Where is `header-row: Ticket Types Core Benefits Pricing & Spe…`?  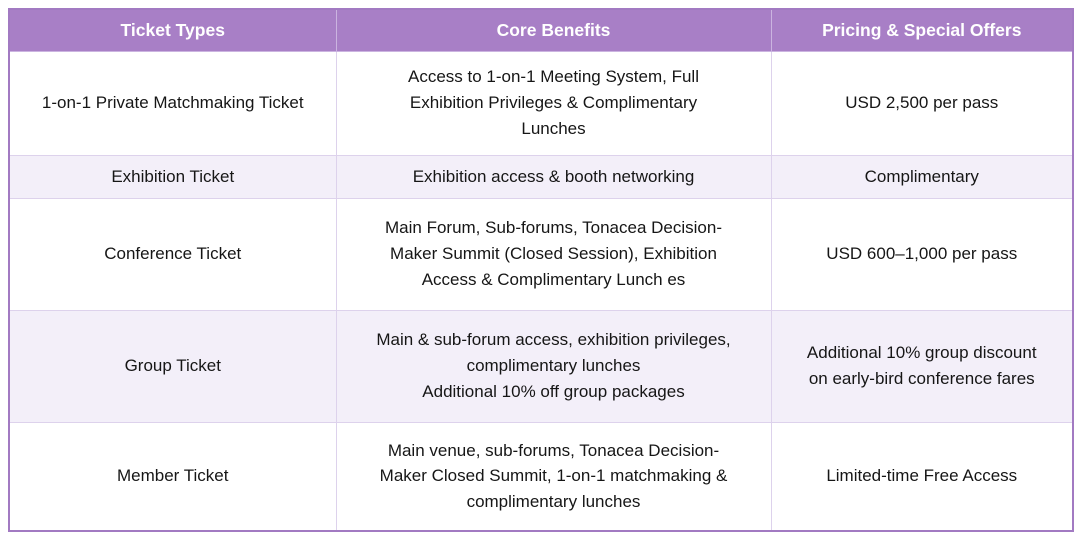
header-row: Ticket Types Core Benefits Pricing & Spe… is located at coordinates (541, 30).